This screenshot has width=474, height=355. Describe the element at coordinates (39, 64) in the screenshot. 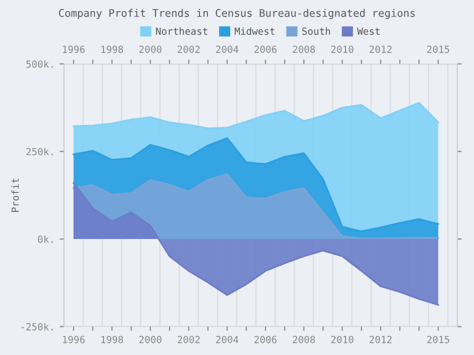

I see `y-tick-label: 500k.` at that location.